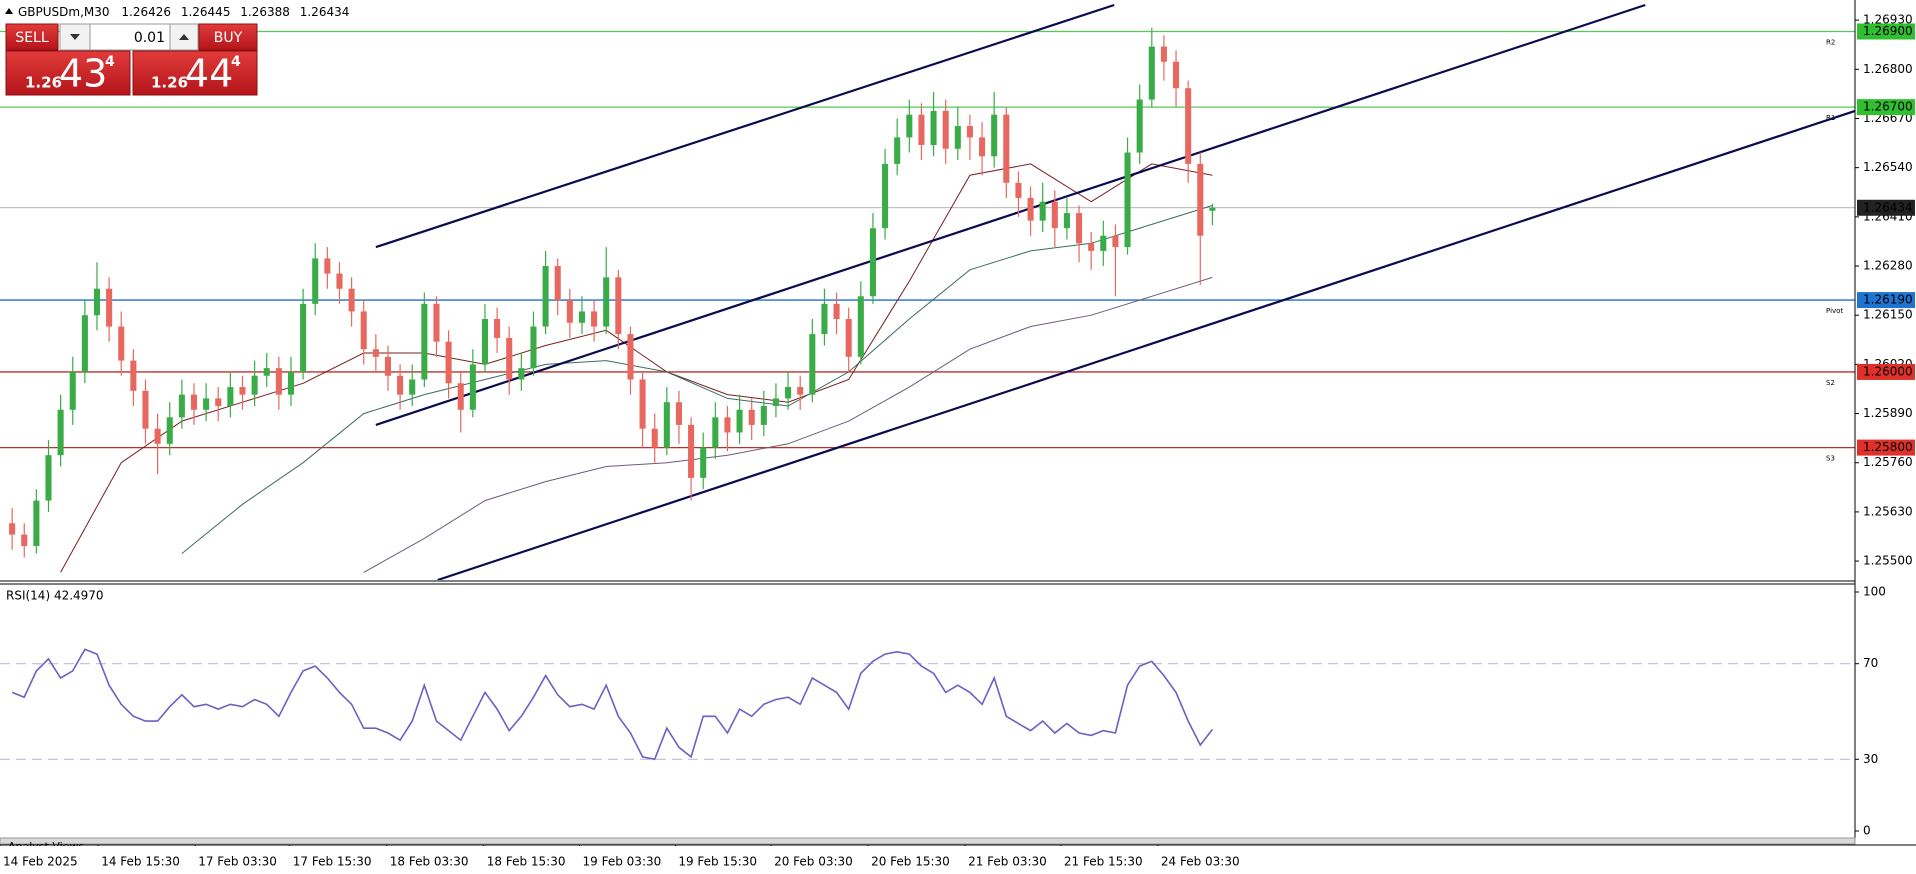  I want to click on x-tick-label: 14 Feb 2025, so click(40, 862).